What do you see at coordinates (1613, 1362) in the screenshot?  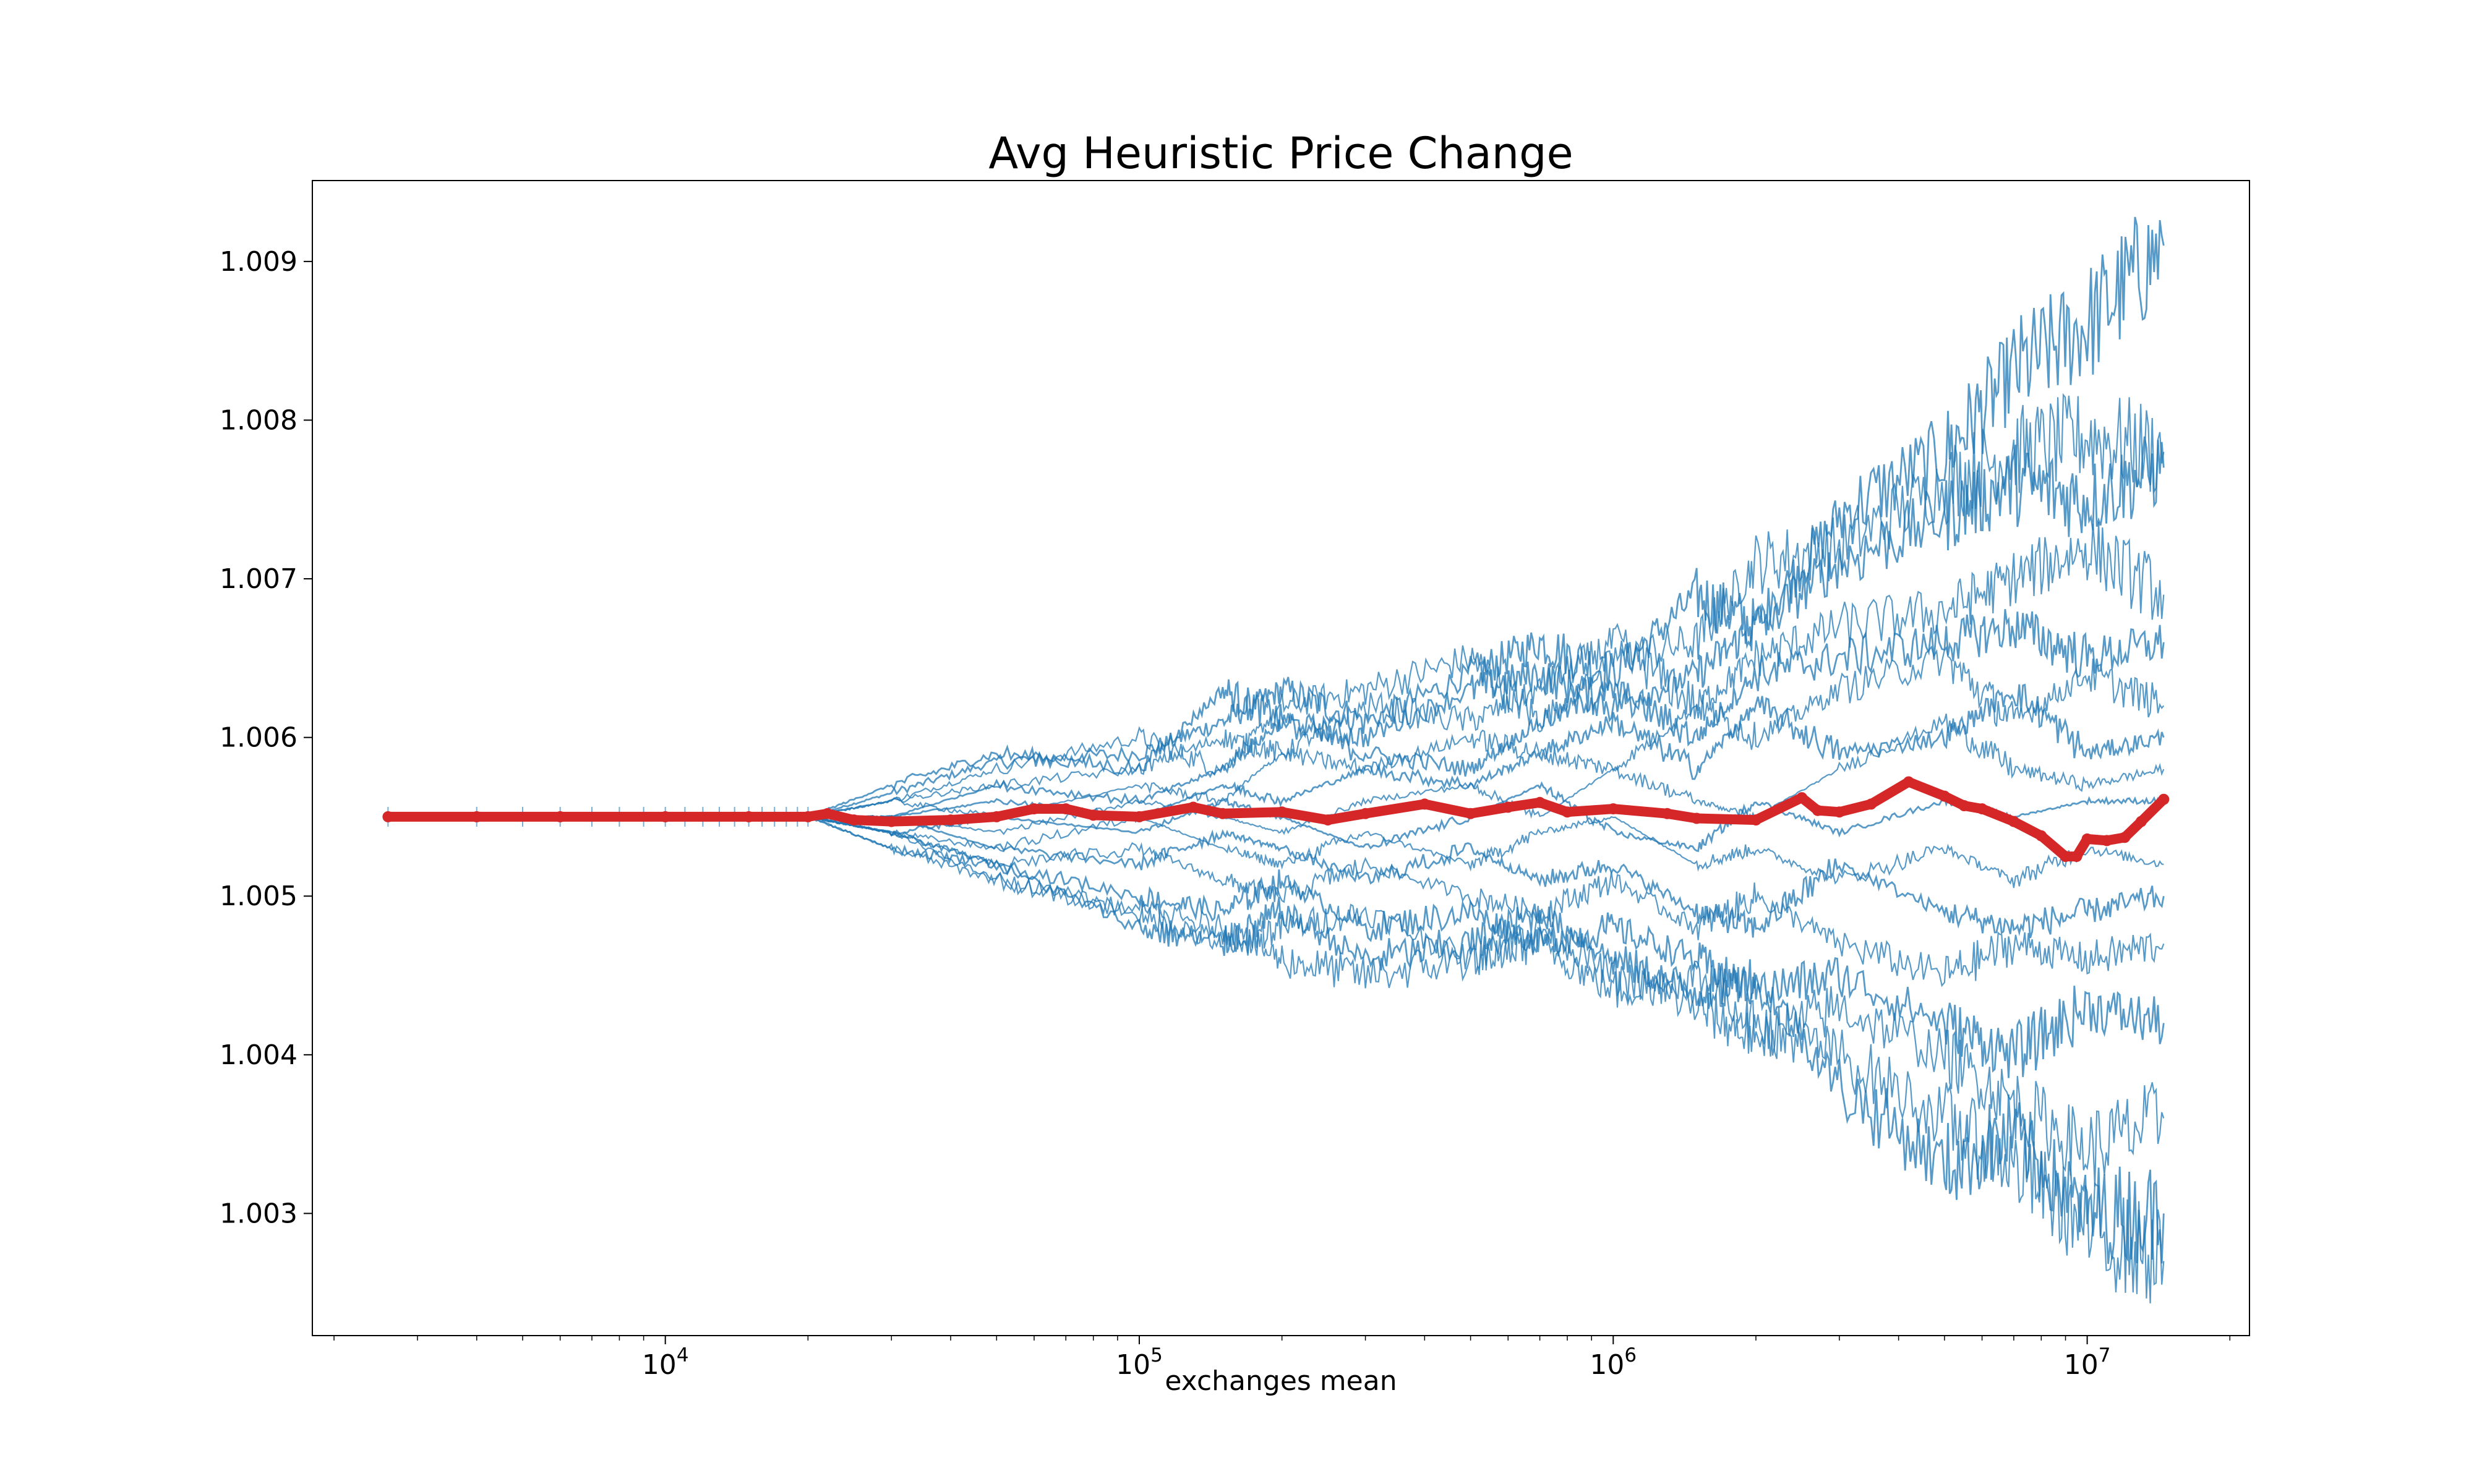 I see `x-tick-label: 10⁶` at bounding box center [1613, 1362].